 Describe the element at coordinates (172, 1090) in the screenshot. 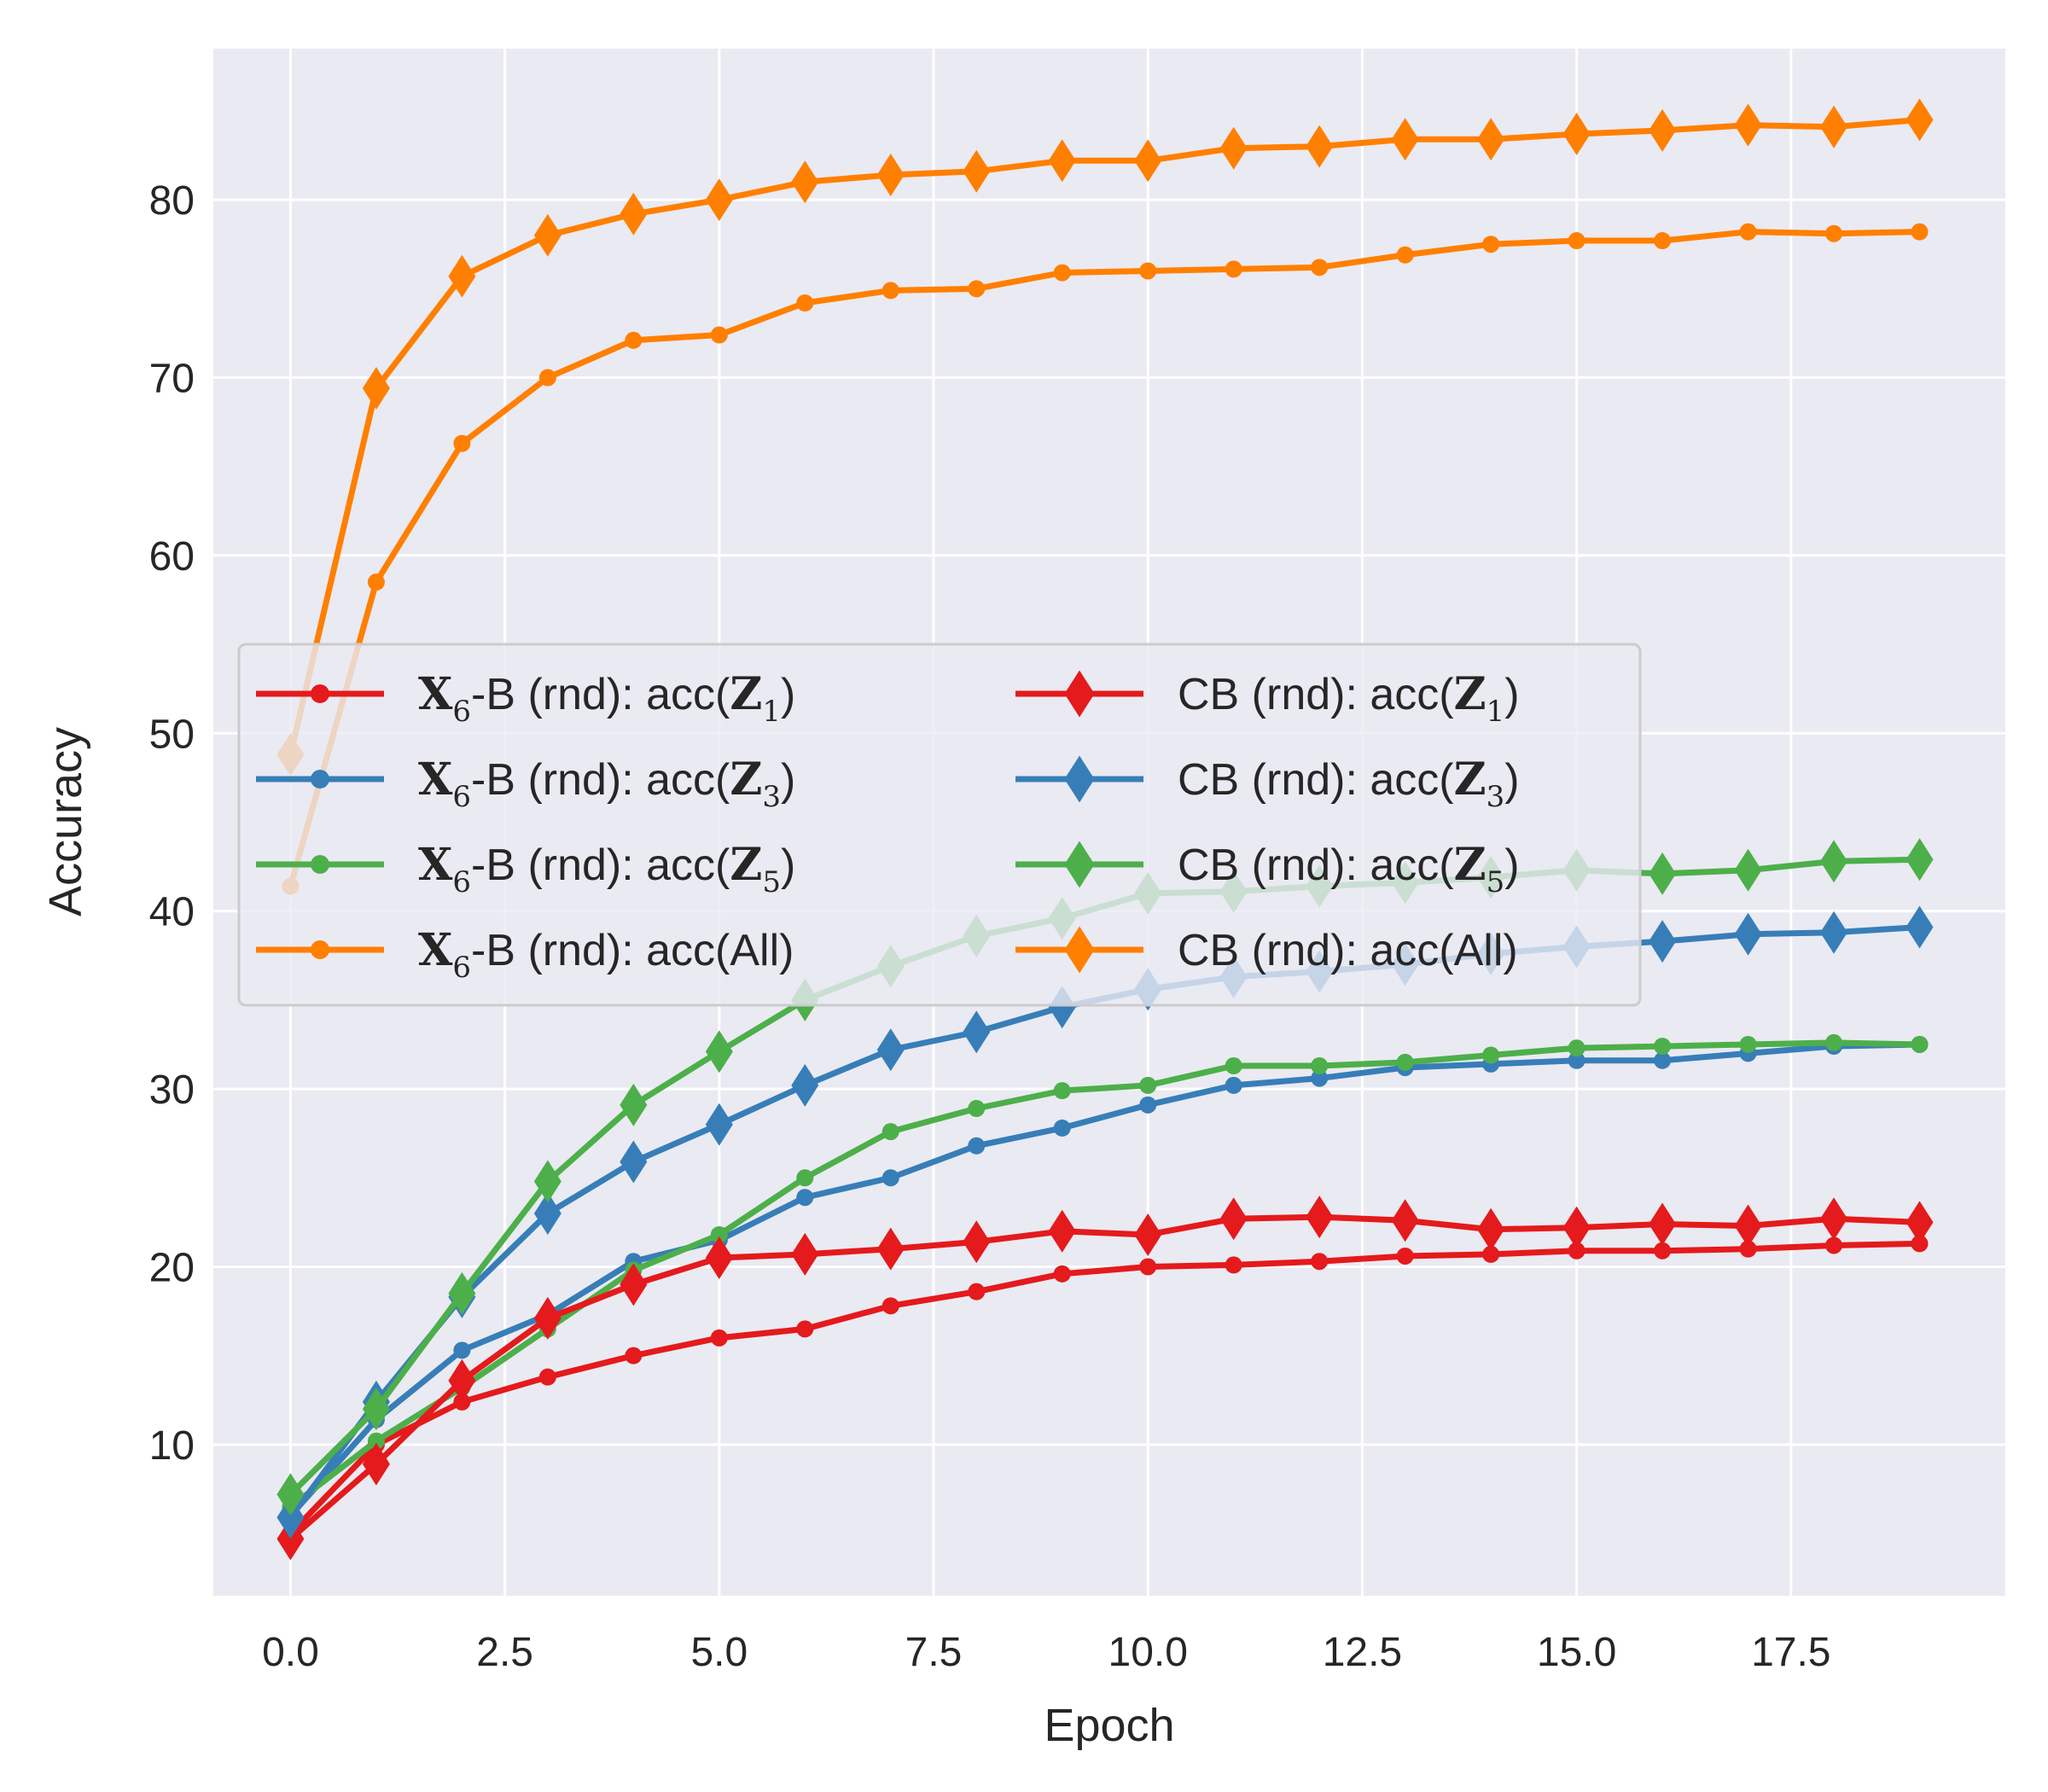

I see `y-tick-label: 30` at that location.